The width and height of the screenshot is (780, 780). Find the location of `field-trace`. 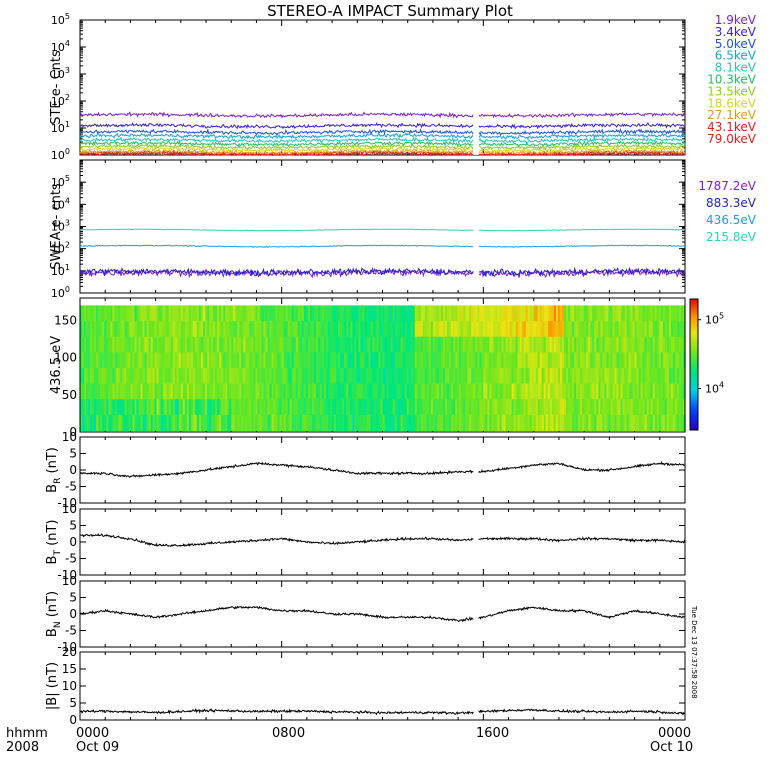

field-trace is located at coordinates (382, 614).